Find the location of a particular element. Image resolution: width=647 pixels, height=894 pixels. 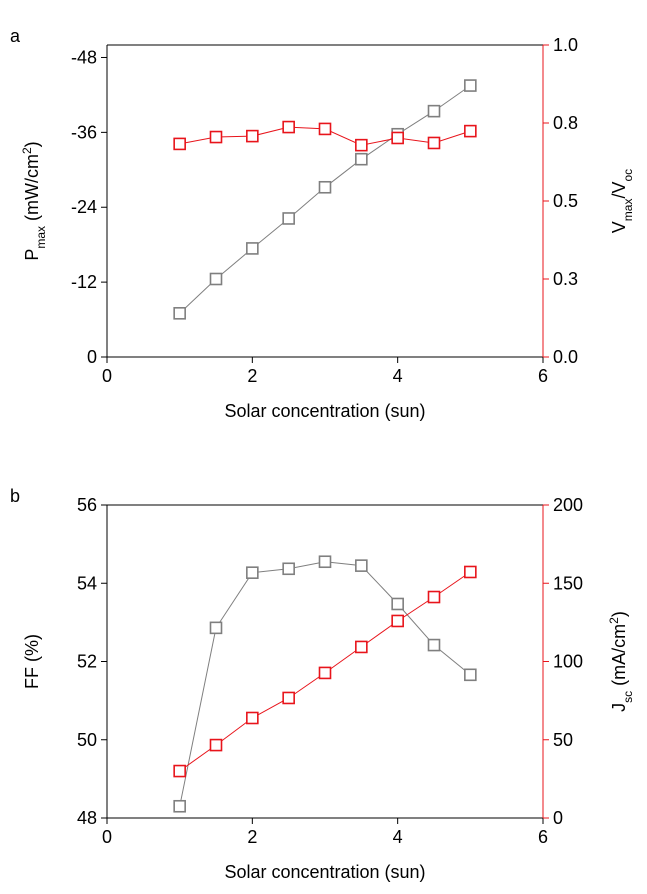

y-axis-title: Pmax (mW/cm2) is located at coordinates (34, 200).